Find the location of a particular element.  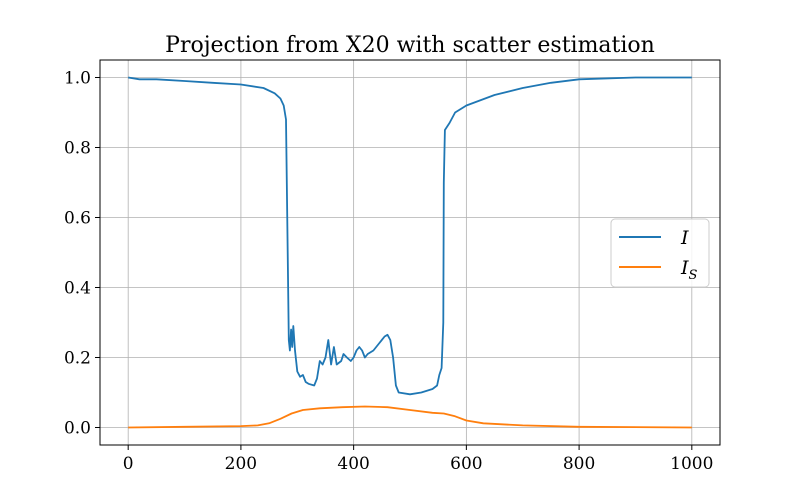

x-tick-label: 400 is located at coordinates (353, 464).